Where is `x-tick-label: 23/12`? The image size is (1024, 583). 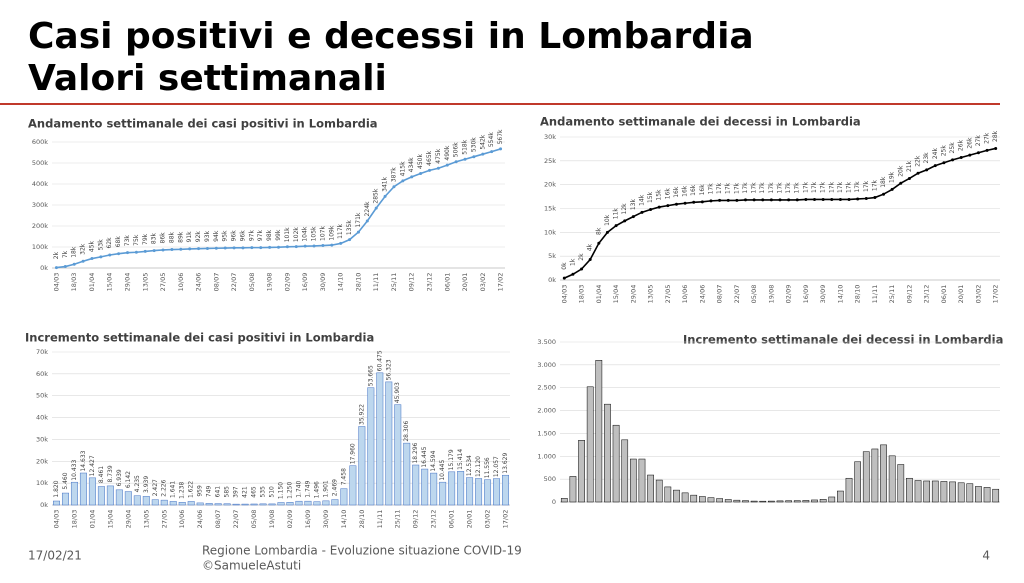 x-tick-label: 23/12 is located at coordinates (430, 282).